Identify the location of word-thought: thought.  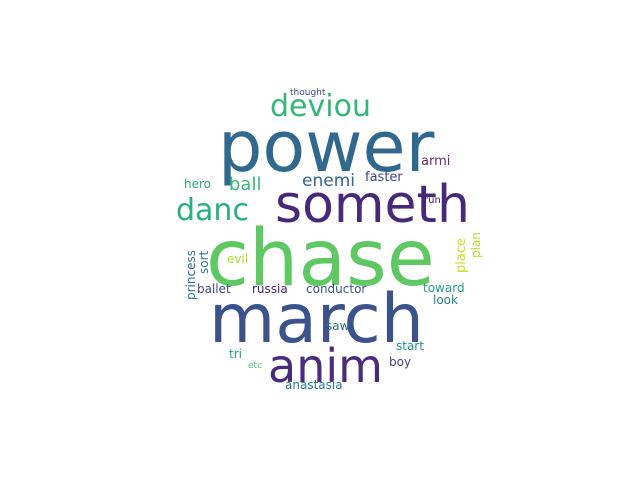
(308, 93).